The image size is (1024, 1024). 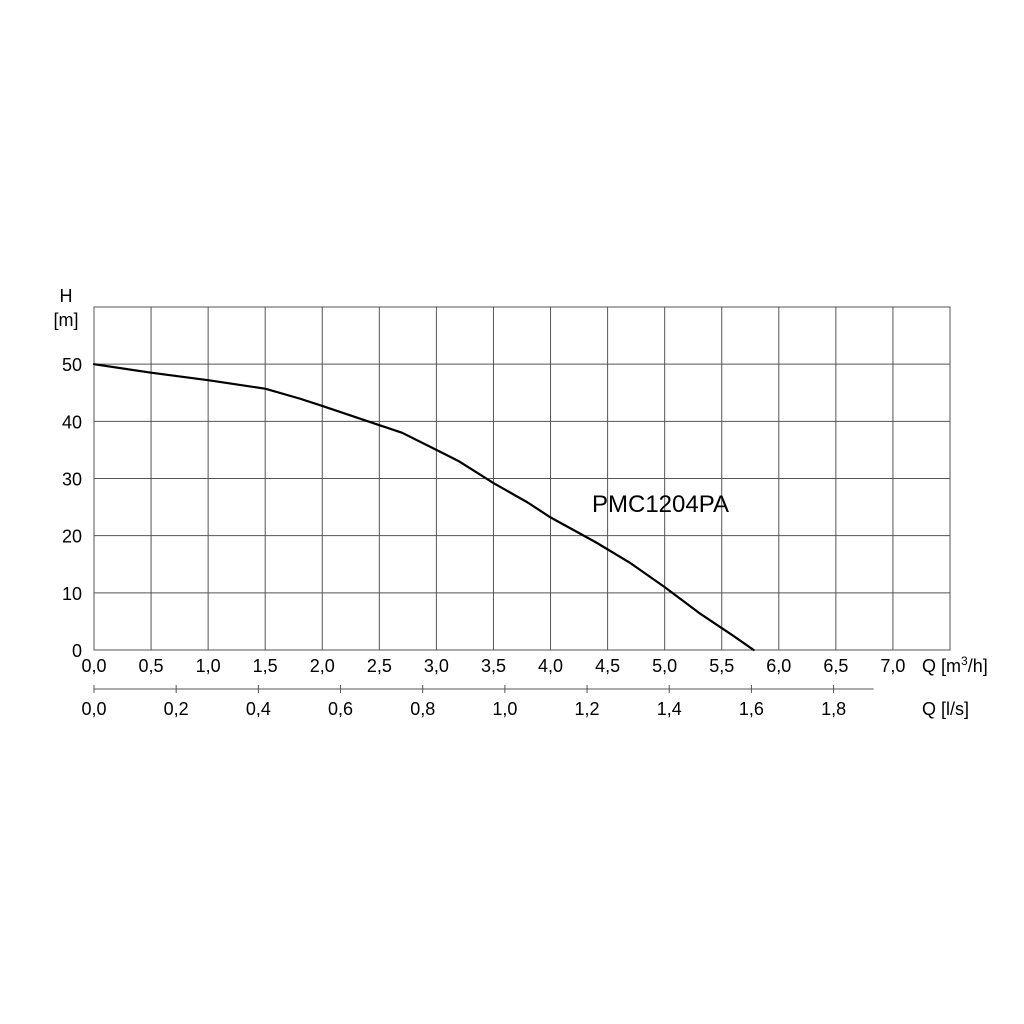 What do you see at coordinates (778, 666) in the screenshot?
I see `x-tick-label: 6,0` at bounding box center [778, 666].